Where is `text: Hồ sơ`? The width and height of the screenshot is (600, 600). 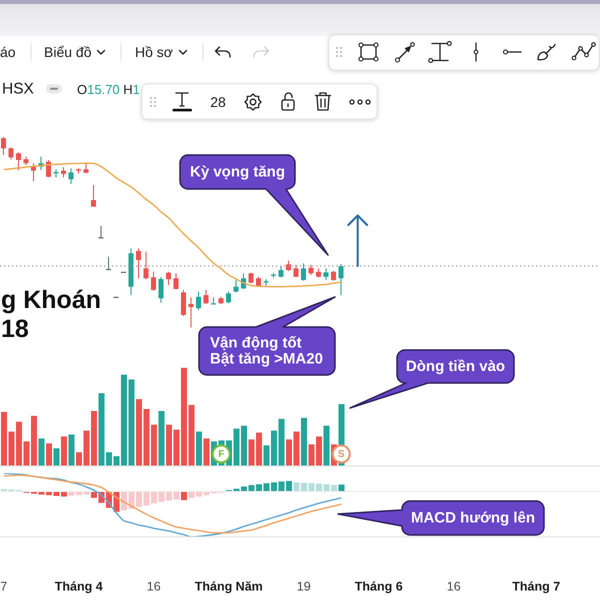
text: Hồ sơ is located at coordinates (154, 52).